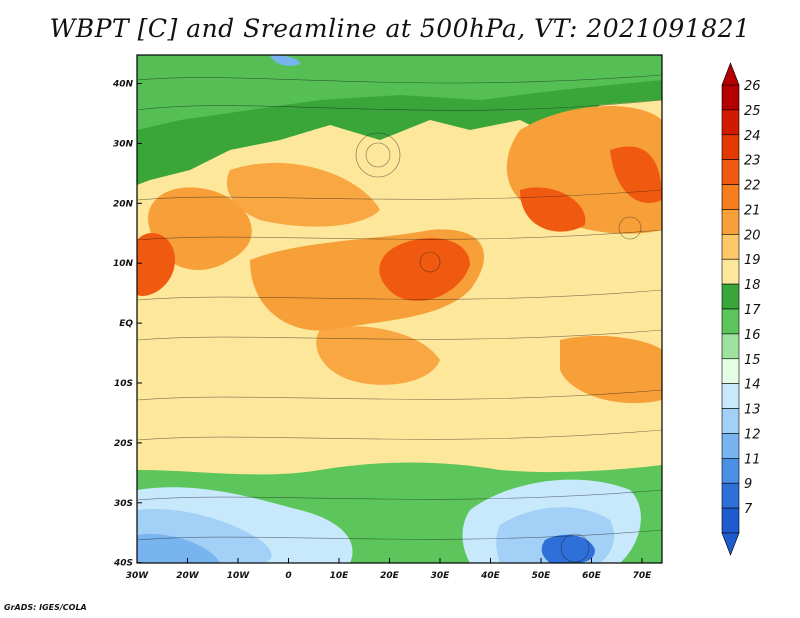 The image size is (800, 618). I want to click on lon-tick-label: 40E, so click(490, 576).